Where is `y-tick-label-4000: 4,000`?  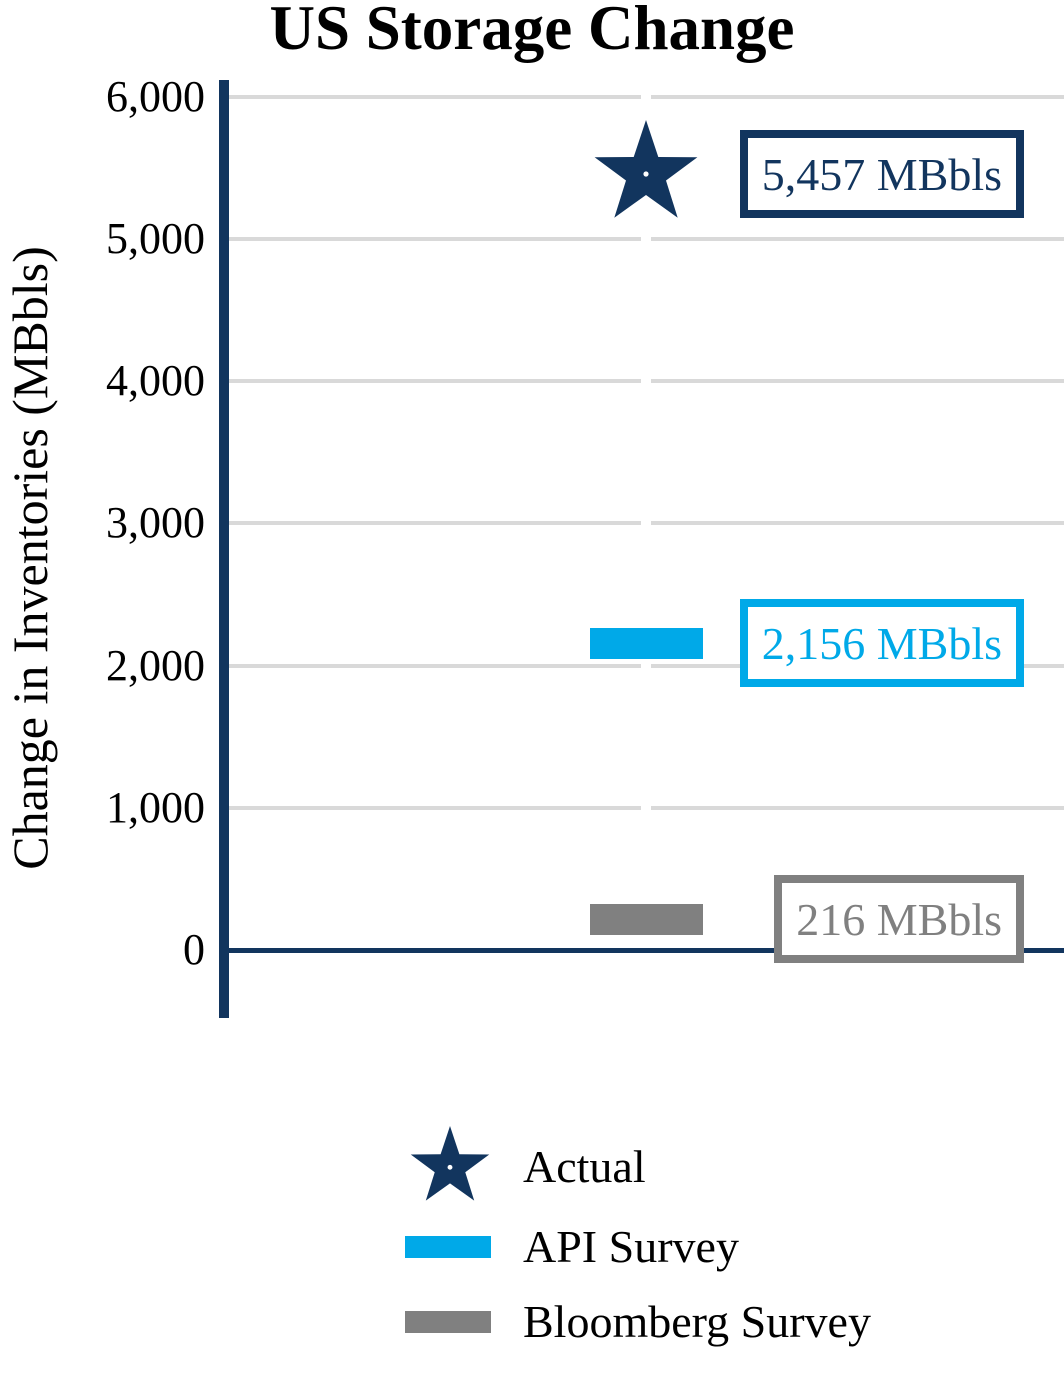
y-tick-label-4000: 4,000 is located at coordinates (155, 381).